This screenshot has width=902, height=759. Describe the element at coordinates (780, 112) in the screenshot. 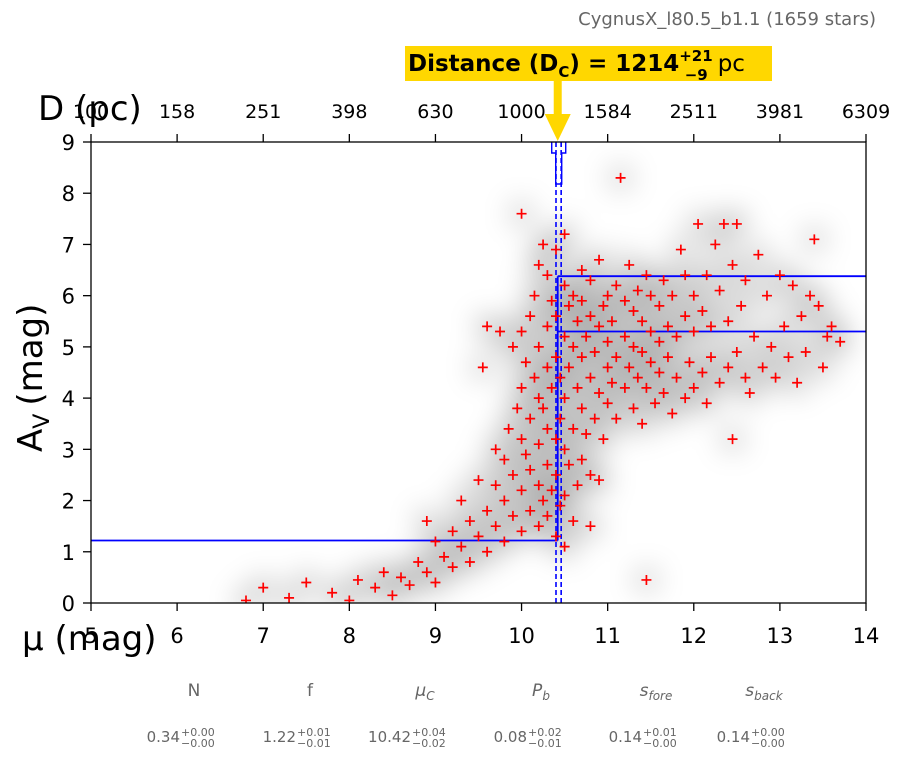

I see `top-tick-label: 3981` at that location.